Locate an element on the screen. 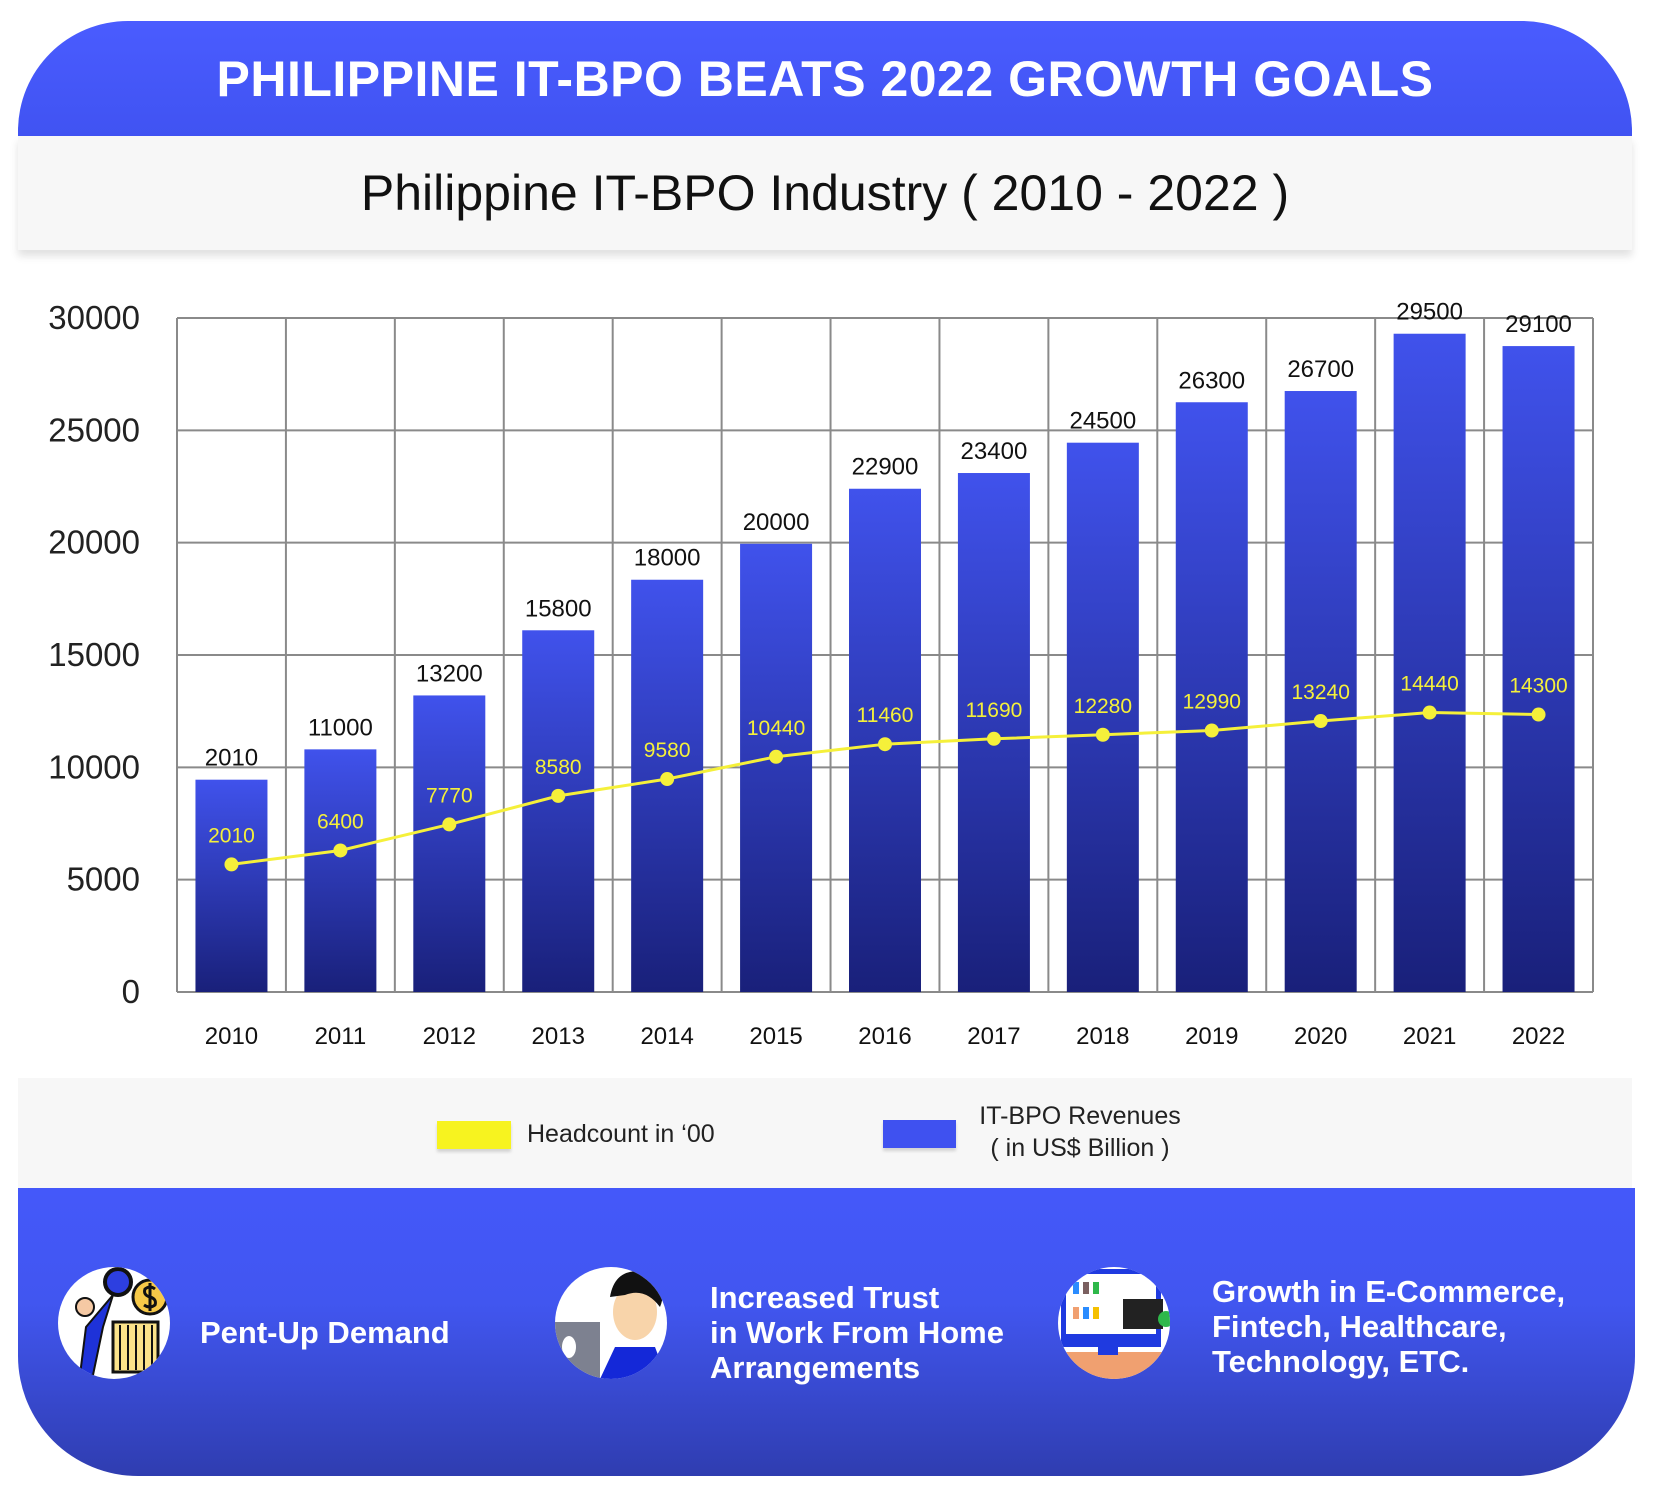 Image resolution: width=1653 pixels, height=1500 pixels. feature-line: Increased Trust is located at coordinates (825, 1297).